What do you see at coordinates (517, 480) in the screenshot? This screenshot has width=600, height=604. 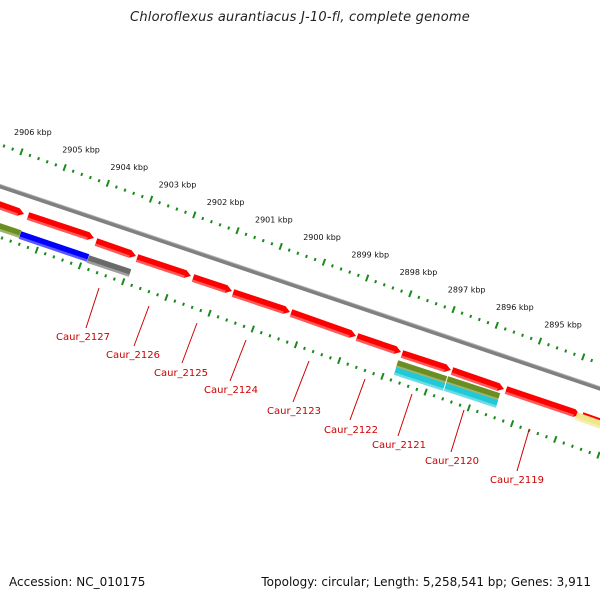 I see `gene-label: Caur_2119` at bounding box center [517, 480].